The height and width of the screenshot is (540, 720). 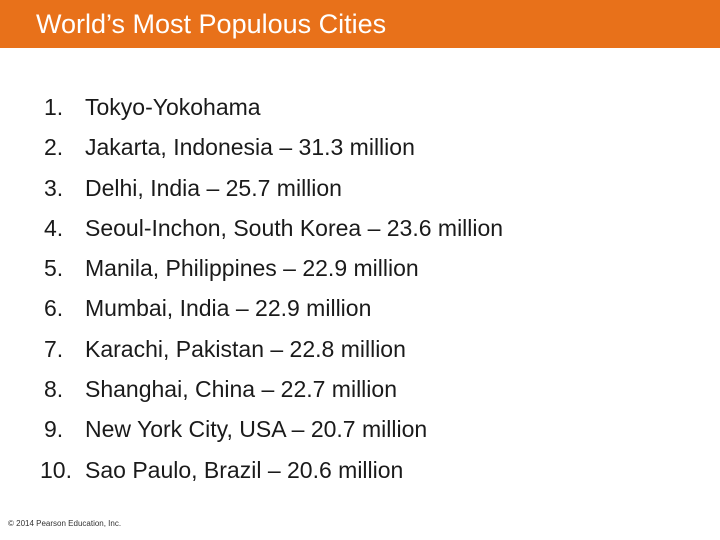 I want to click on list-item-text: Mumbai, India – 22.9 million, so click(x=228, y=308).